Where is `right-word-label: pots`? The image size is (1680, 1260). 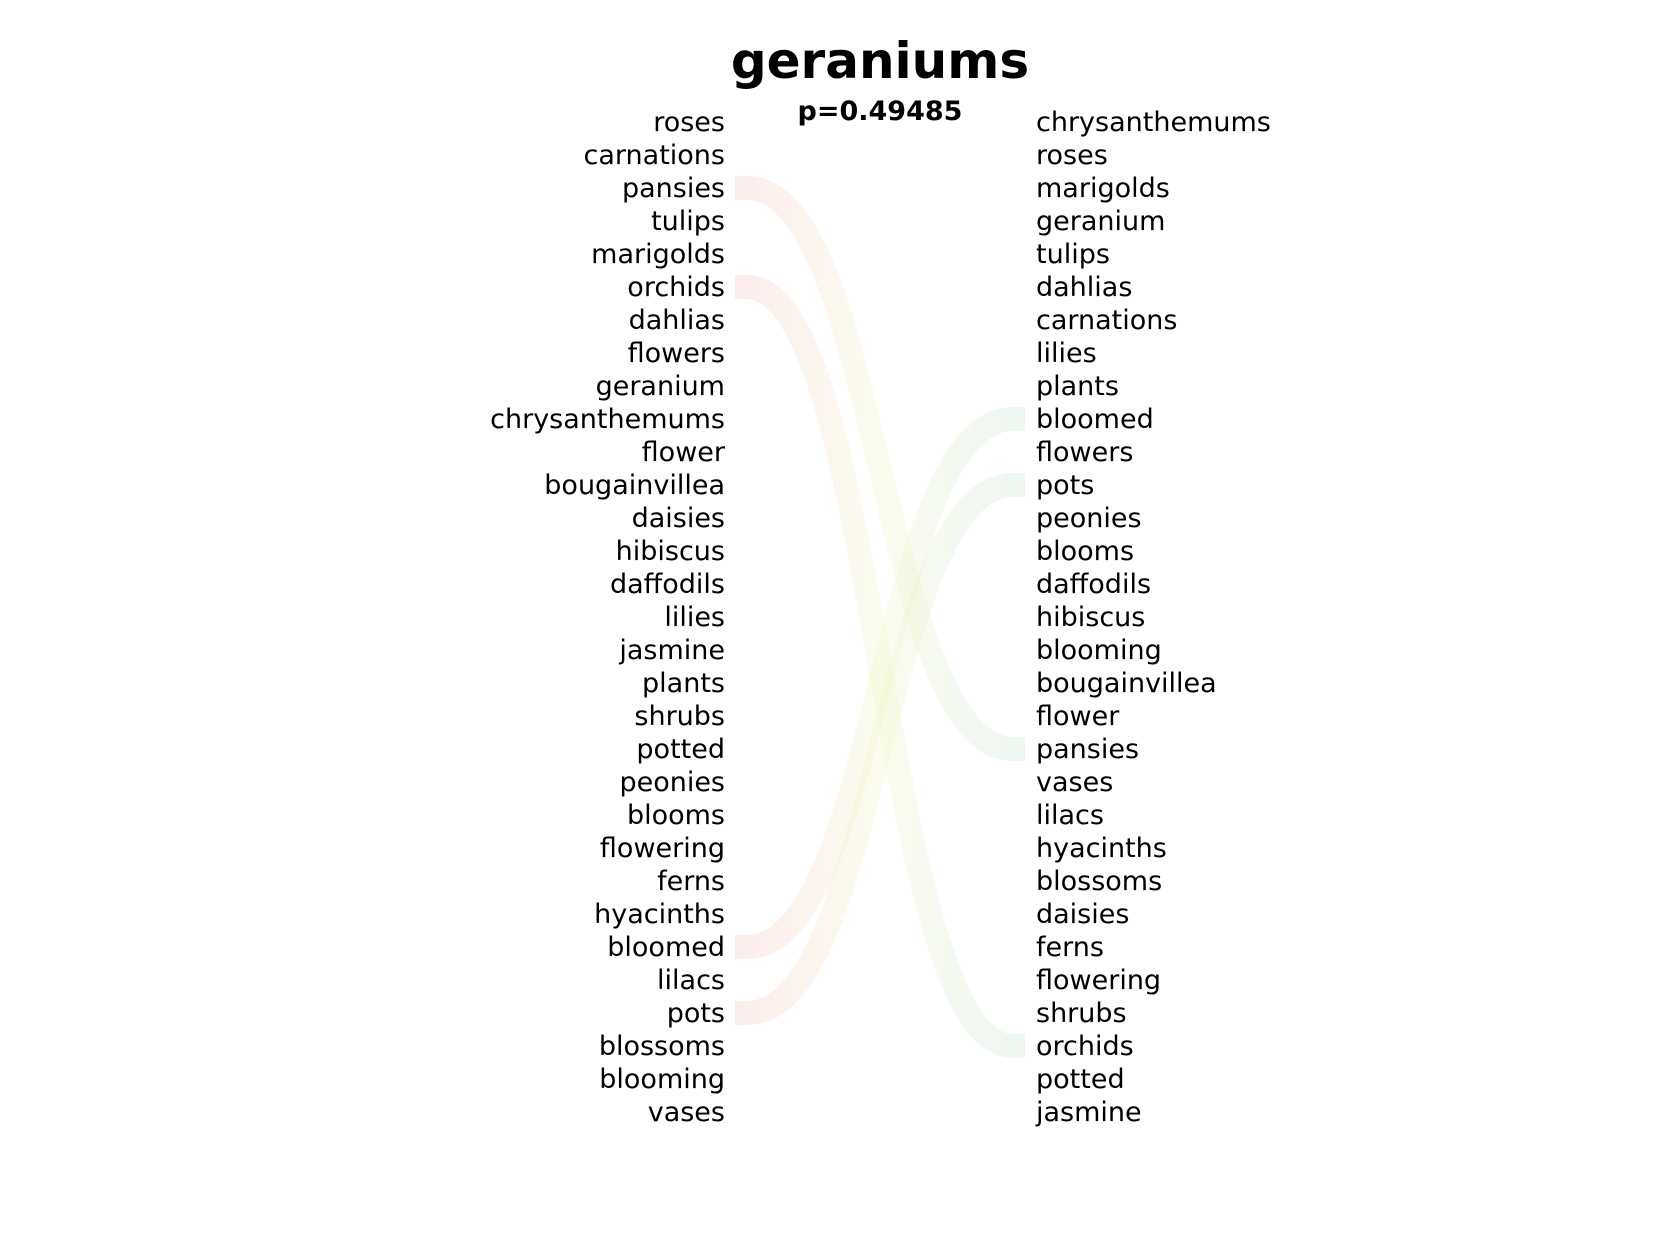 right-word-label: pots is located at coordinates (1065, 485).